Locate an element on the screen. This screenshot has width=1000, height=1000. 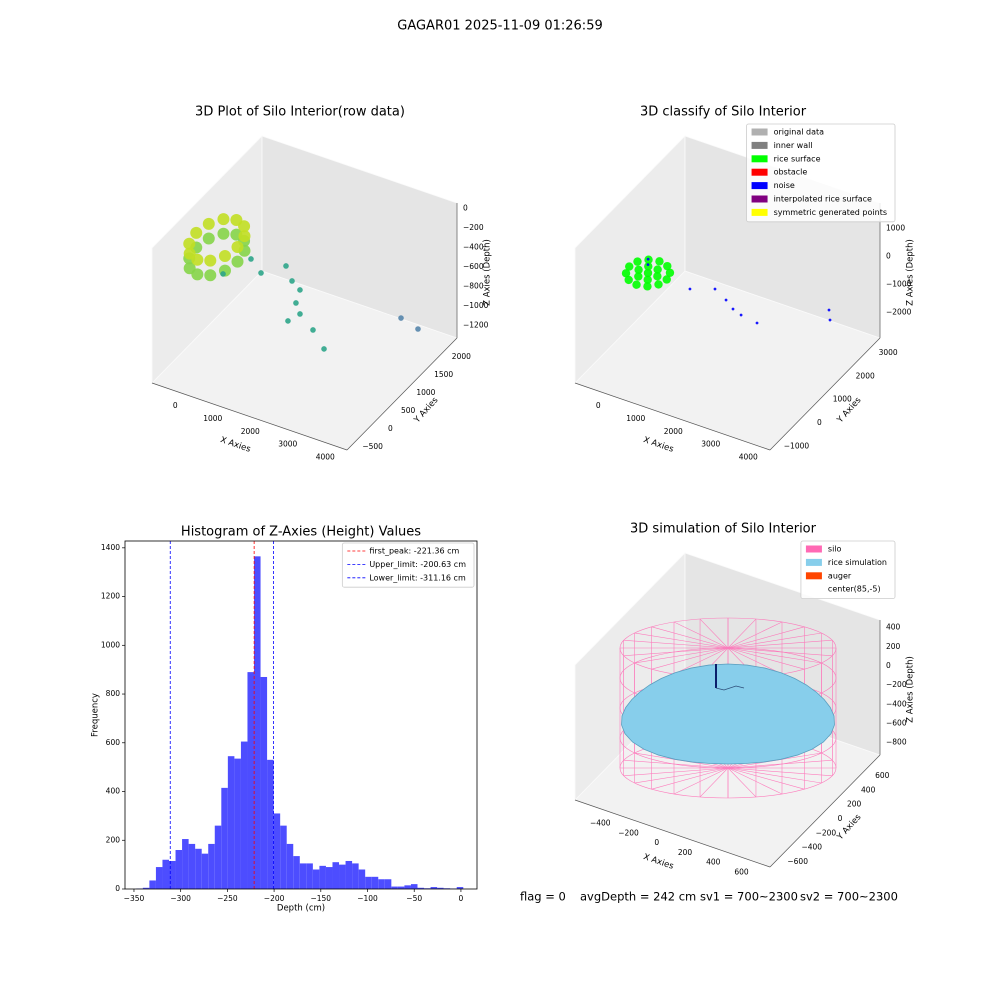
x-tick-label: 1000 is located at coordinates (212, 418).